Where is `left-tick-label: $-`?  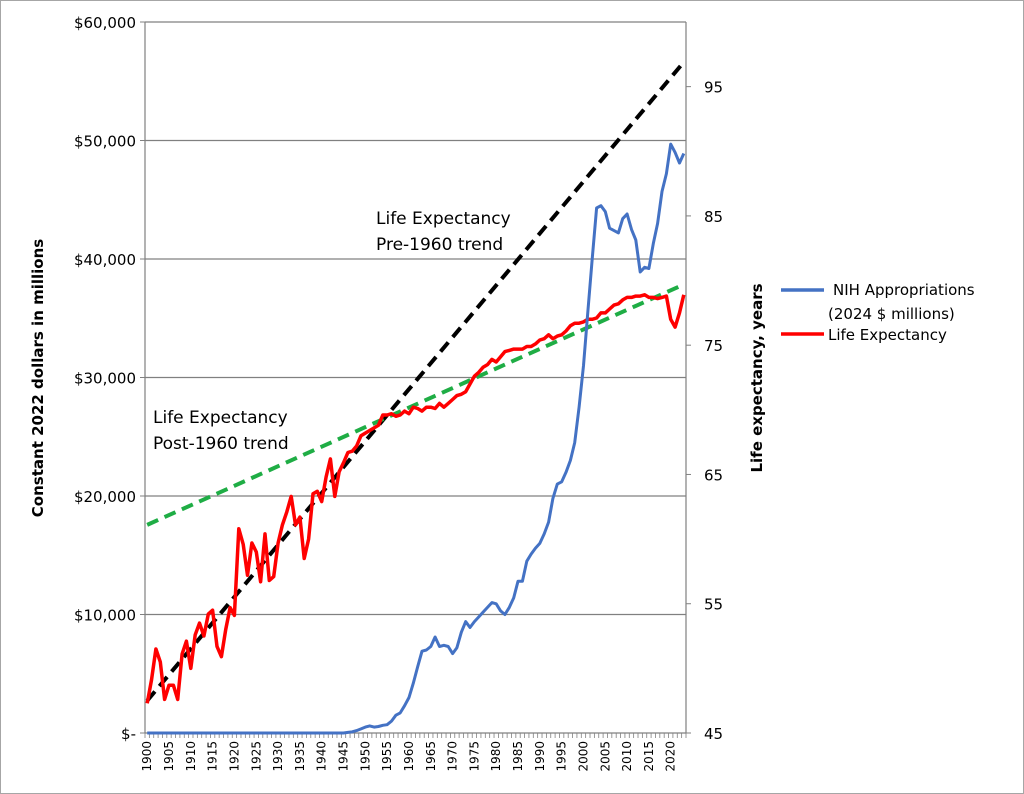
left-tick-label: $- is located at coordinates (128, 734).